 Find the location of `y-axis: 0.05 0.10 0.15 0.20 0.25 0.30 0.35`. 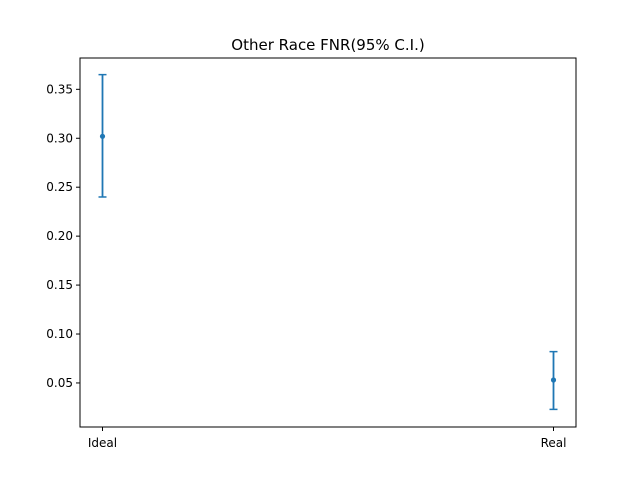

y-axis: 0.05 0.10 0.15 0.20 0.25 0.30 0.35 is located at coordinates (63, 236).